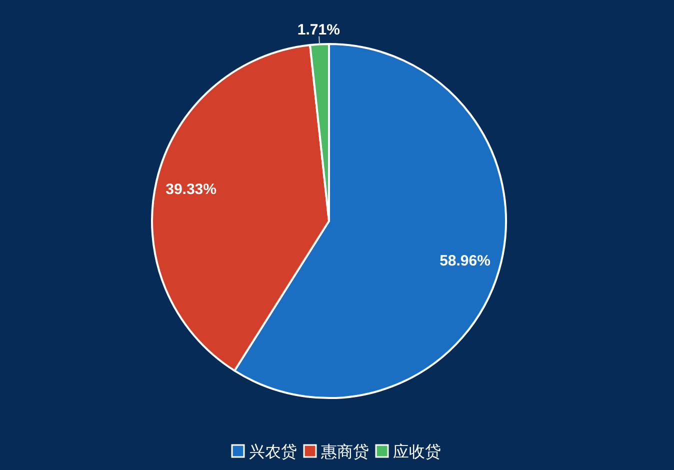 The height and width of the screenshot is (470, 674). I want to click on data-label: 58.96%, so click(465, 261).